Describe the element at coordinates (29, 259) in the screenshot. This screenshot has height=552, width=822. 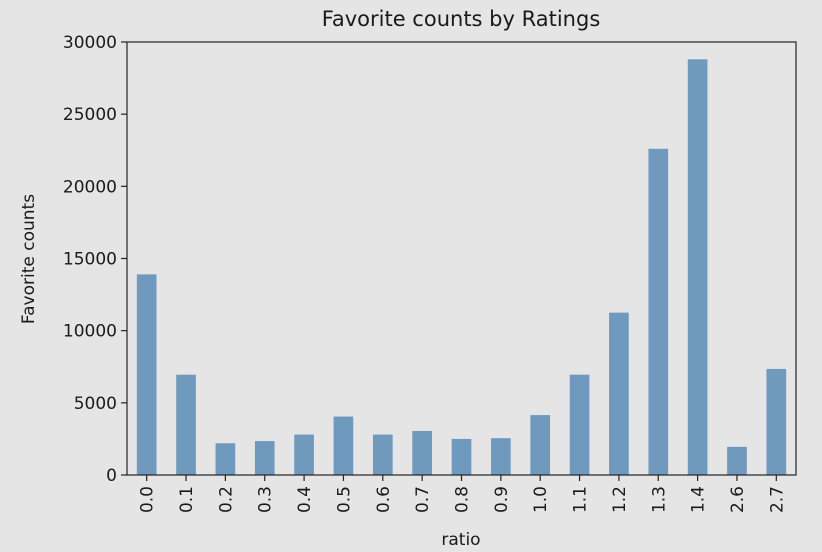
I see `y-axis-label: Favorite counts` at that location.